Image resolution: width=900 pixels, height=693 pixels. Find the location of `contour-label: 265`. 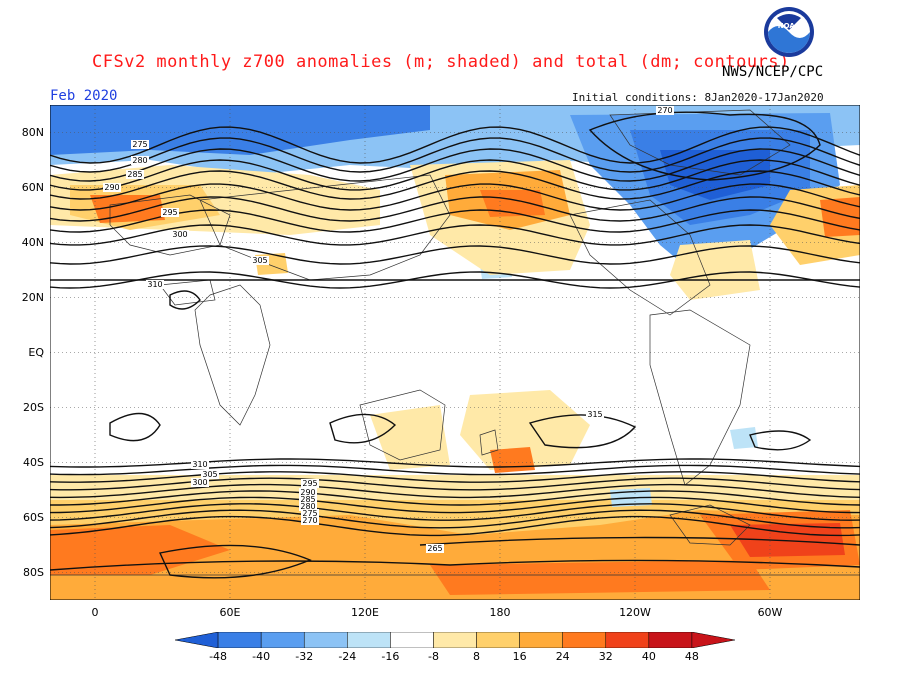

contour-label: 265 is located at coordinates (434, 548).